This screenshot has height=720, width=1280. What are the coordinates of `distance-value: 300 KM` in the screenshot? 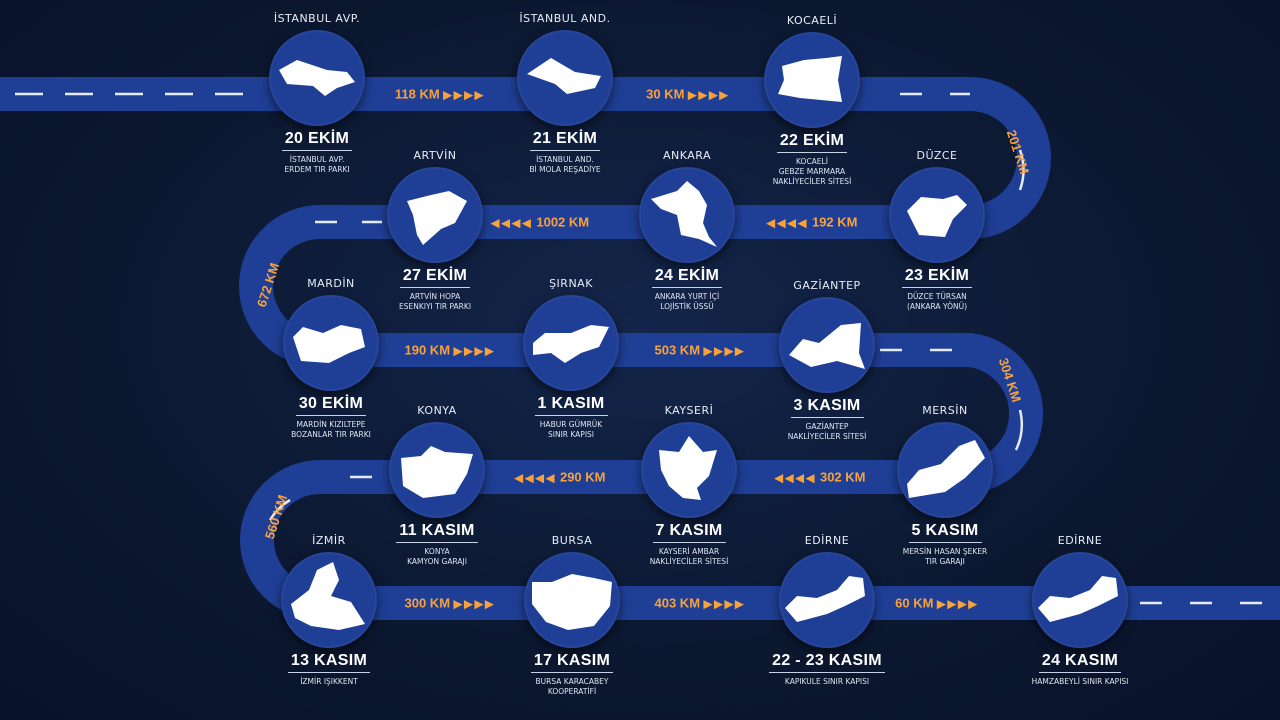 It's located at (427, 603).